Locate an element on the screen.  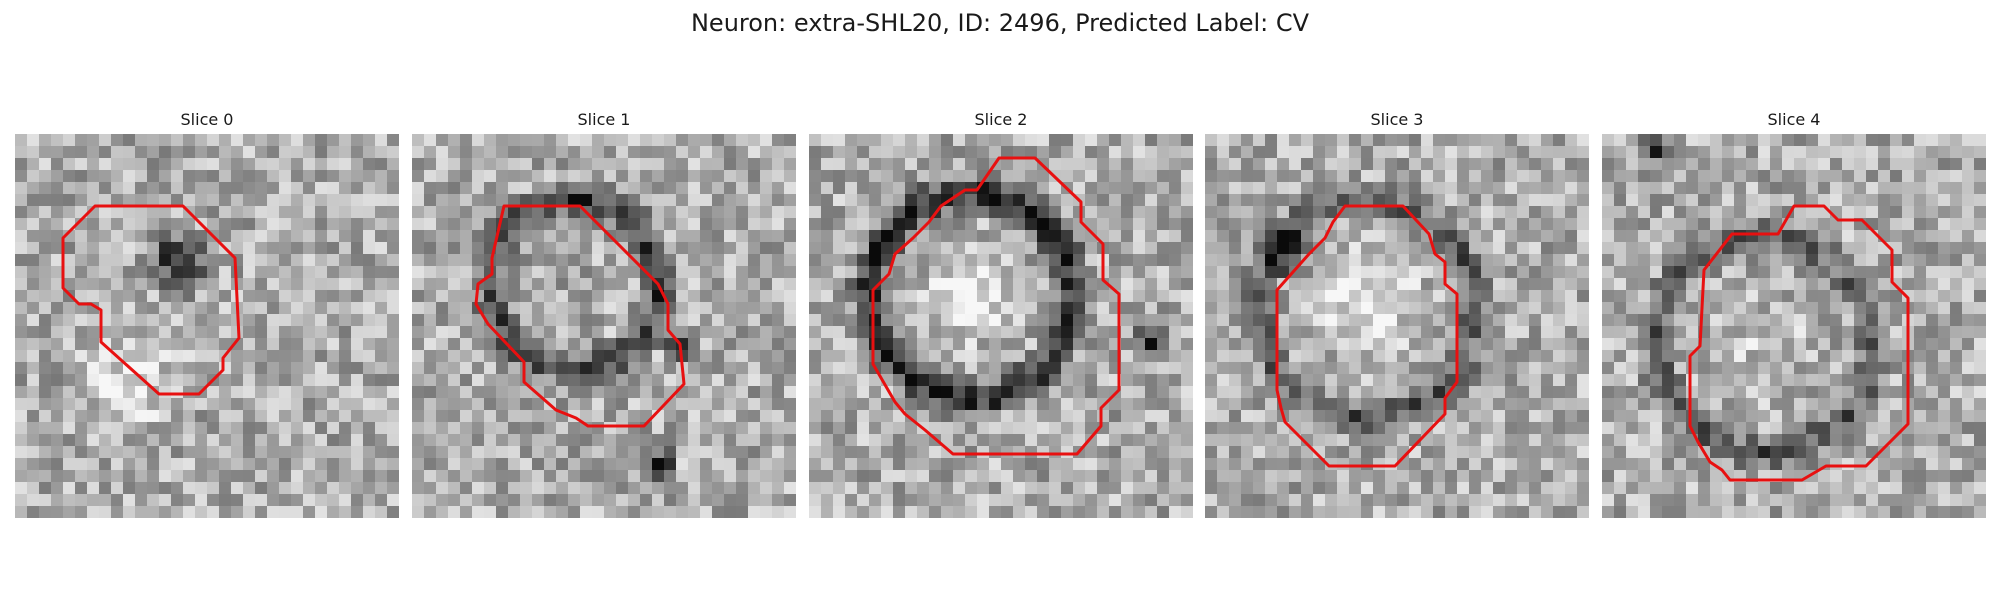
slice-panel-0: Slice 0 is located at coordinates (207, 313).